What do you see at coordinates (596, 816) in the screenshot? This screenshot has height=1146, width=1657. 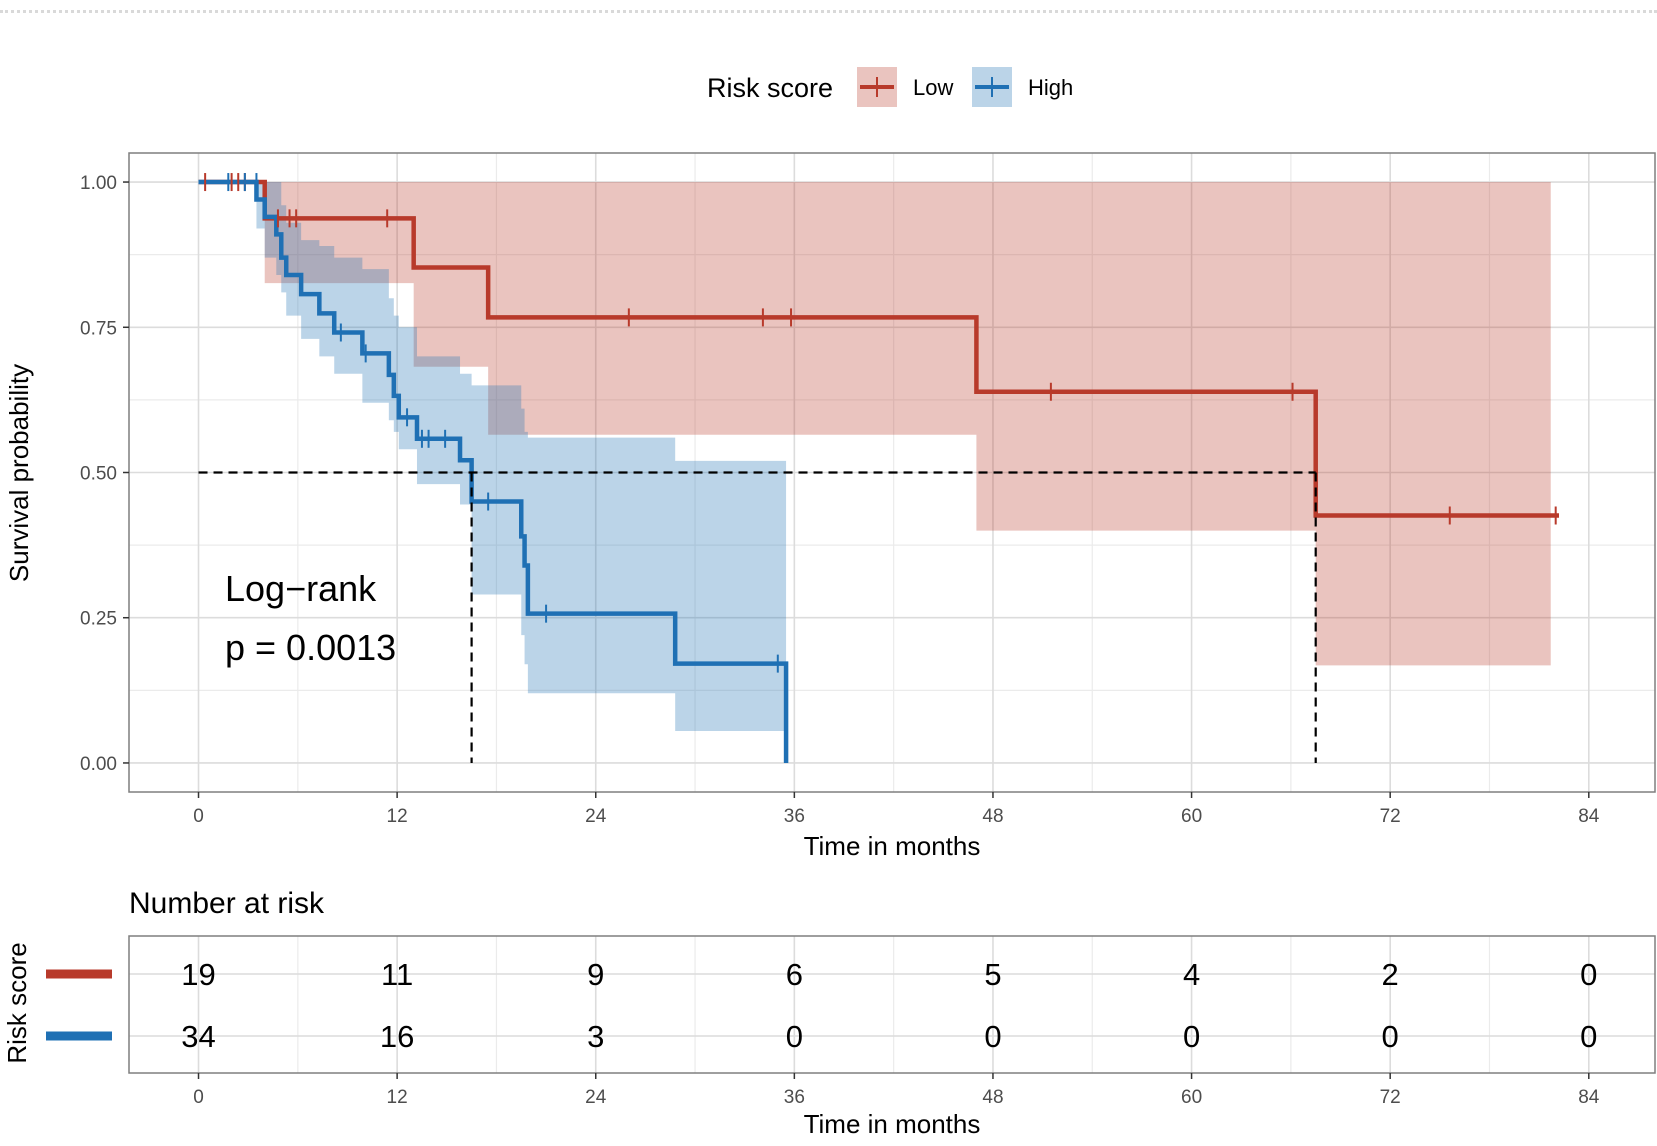 I see `x-tick-label: 24` at bounding box center [596, 816].